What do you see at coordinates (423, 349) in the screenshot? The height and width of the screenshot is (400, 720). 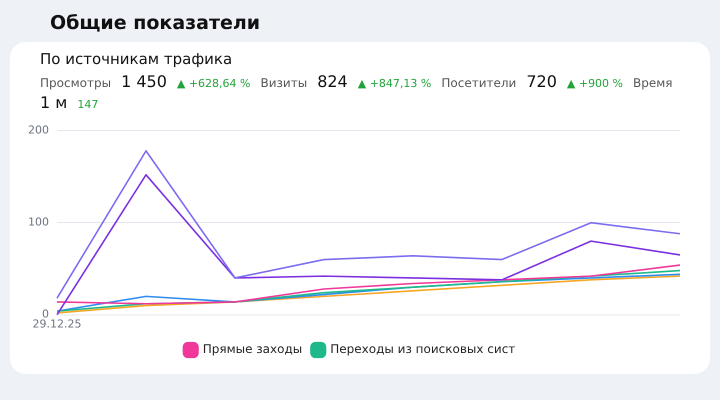 I see `legend-label: Переходы из поисковых сист` at bounding box center [423, 349].